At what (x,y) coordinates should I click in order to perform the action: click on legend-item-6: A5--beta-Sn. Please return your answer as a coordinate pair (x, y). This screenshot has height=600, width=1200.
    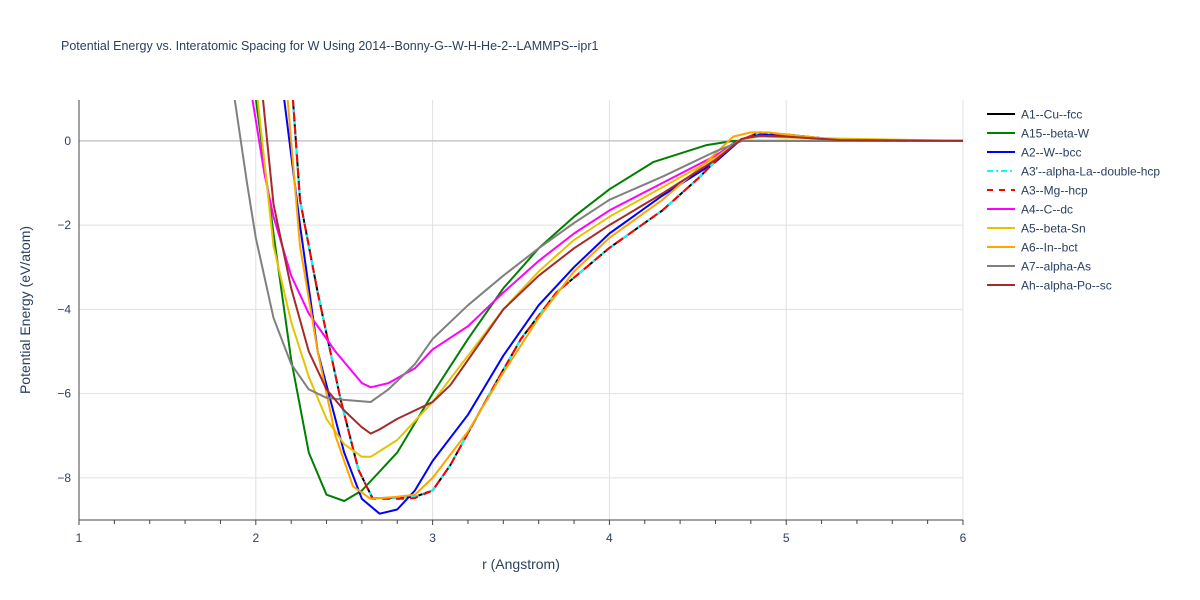
    Looking at the image, I should click on (1036, 229).